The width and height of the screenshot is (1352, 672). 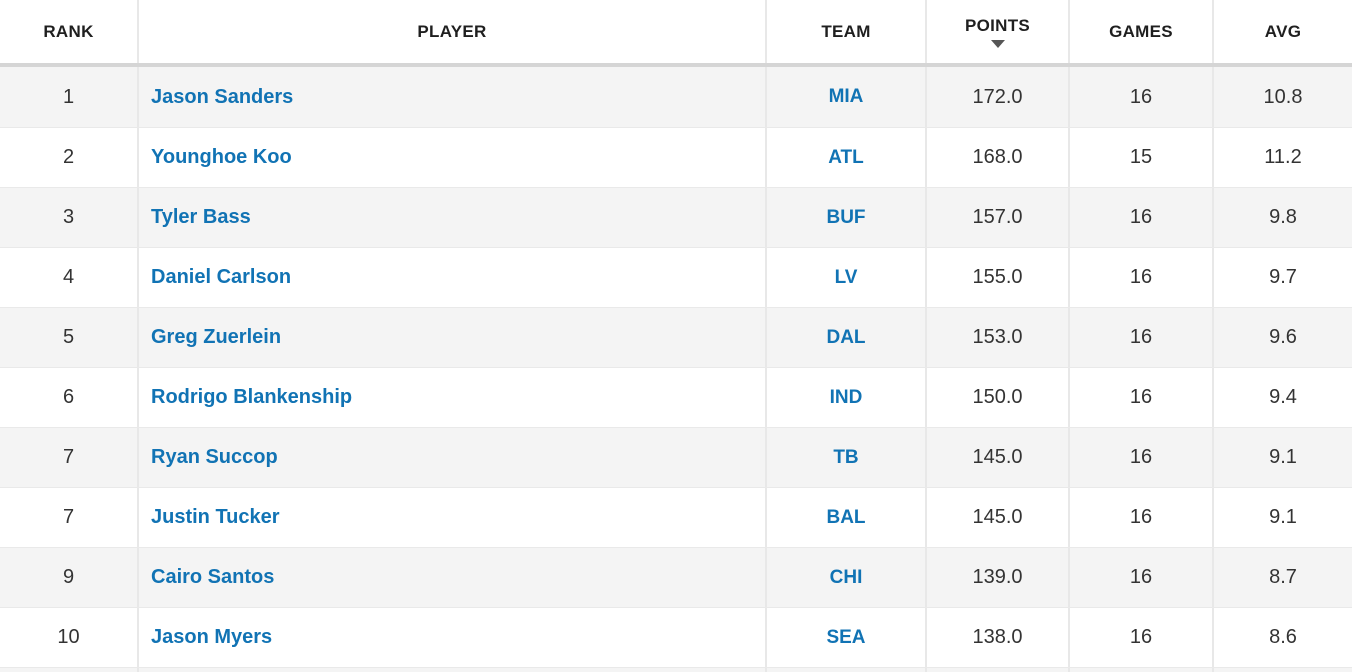 I want to click on points-cell: 153.0, so click(x=996, y=337).